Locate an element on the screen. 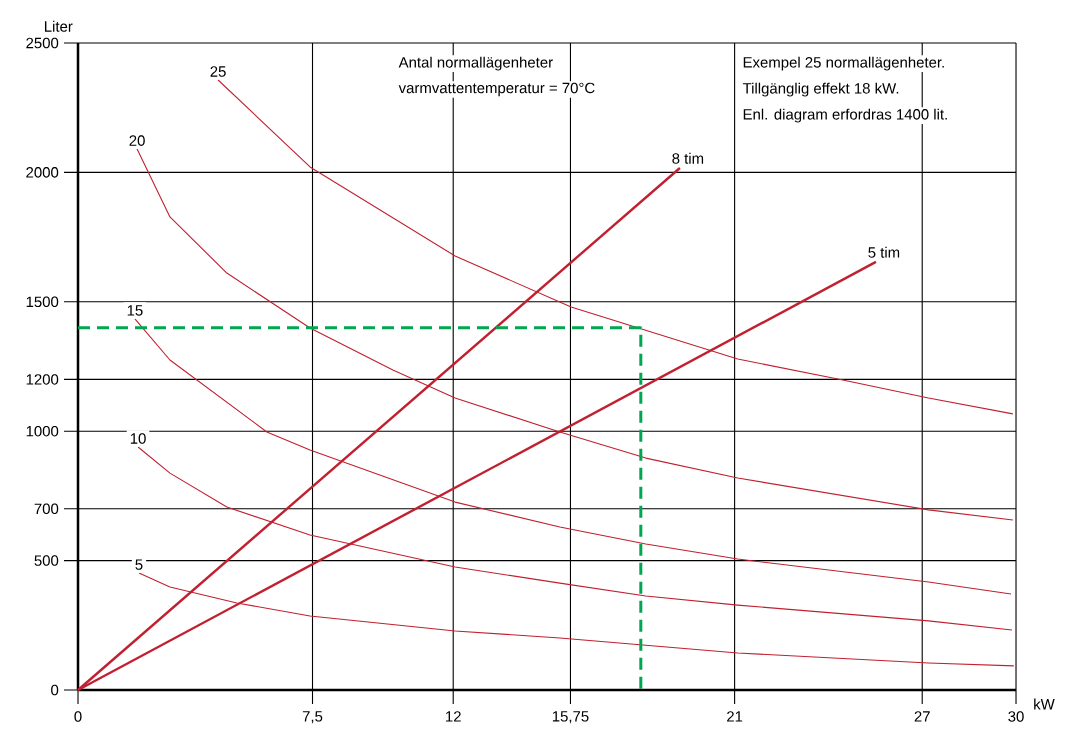  y-tick-label: 500 is located at coordinates (46, 560).